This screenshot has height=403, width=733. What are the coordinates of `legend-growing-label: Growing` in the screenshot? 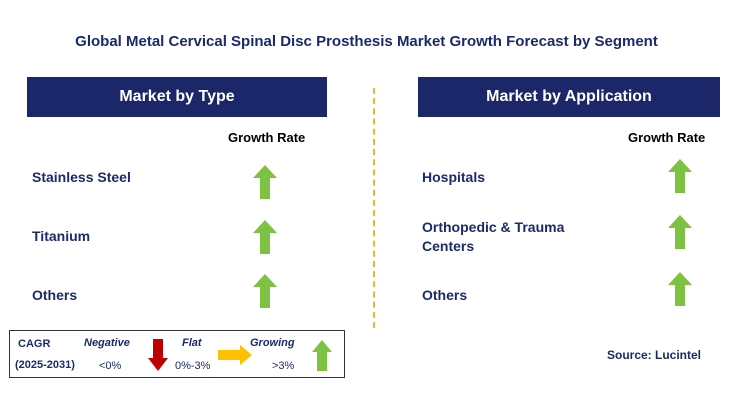 It's located at (272, 343).